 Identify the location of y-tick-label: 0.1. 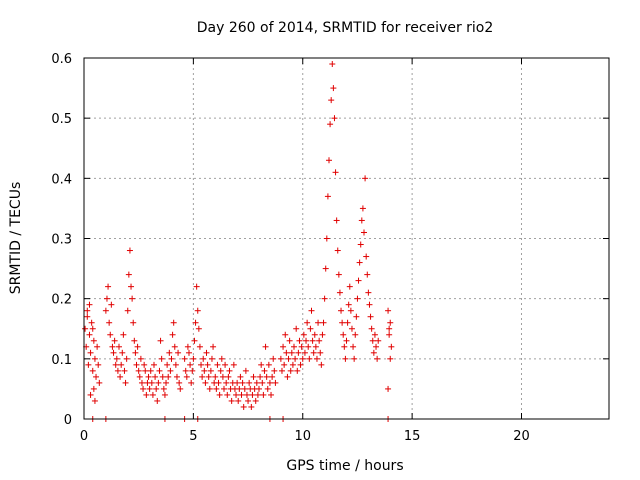
(61, 360).